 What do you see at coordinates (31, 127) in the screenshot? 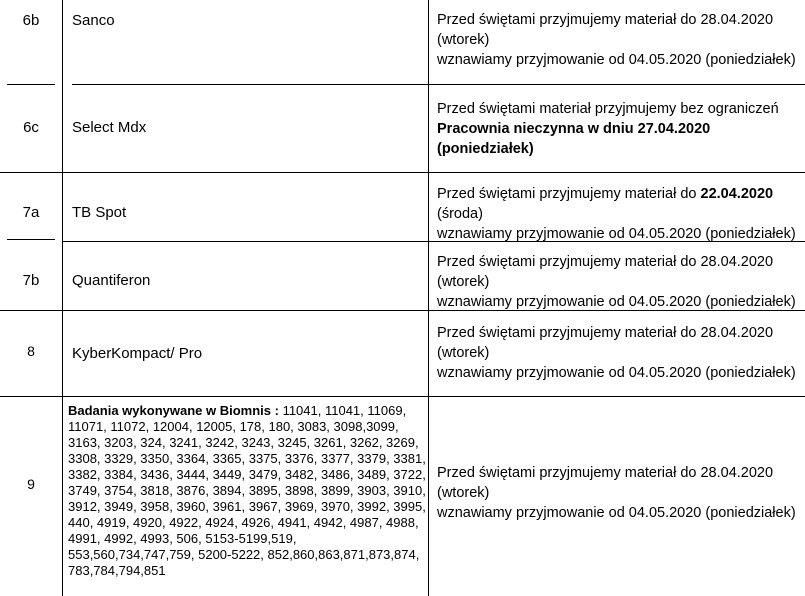
I see `row-code-6c: 6c` at bounding box center [31, 127].